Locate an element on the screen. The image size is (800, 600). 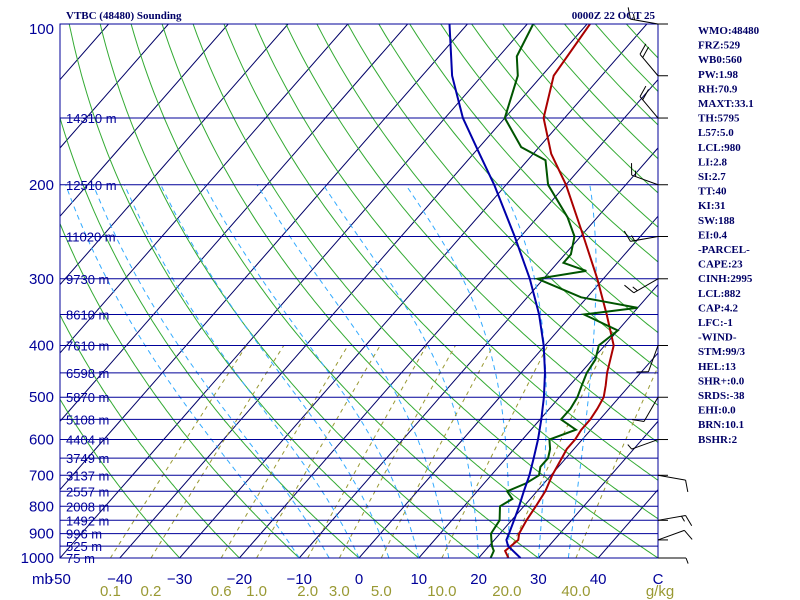
index-item: TH:5795 is located at coordinates (719, 119).